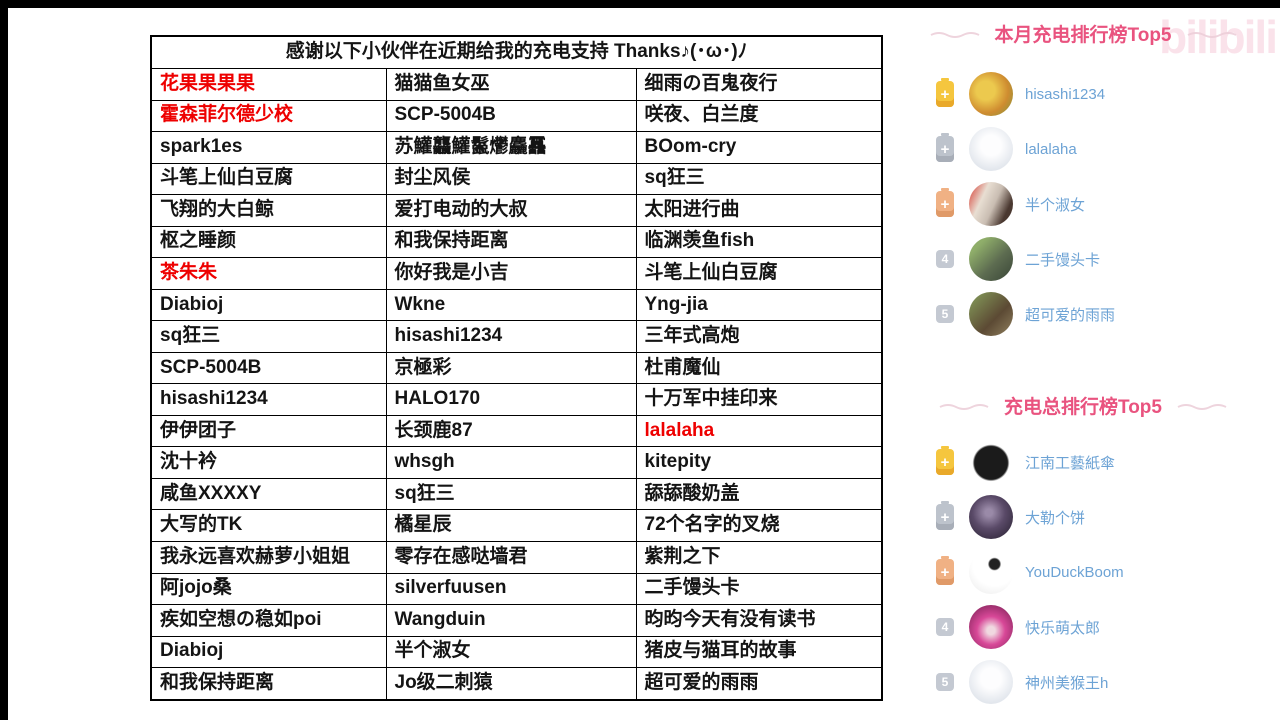  I want to click on supporter-row: Diabioj 半个淑女 猪皮与猫耳的故事, so click(516, 652).